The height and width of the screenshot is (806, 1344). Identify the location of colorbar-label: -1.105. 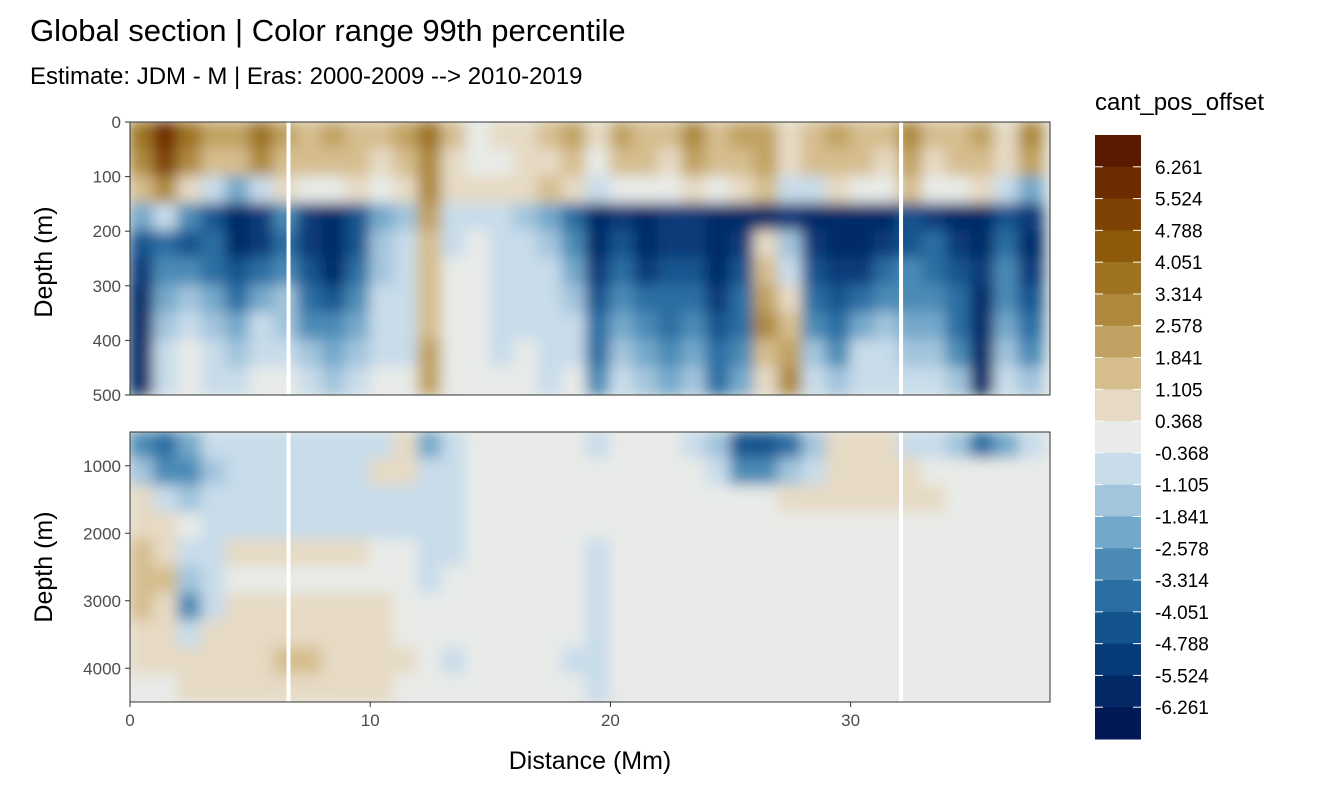
(1182, 486).